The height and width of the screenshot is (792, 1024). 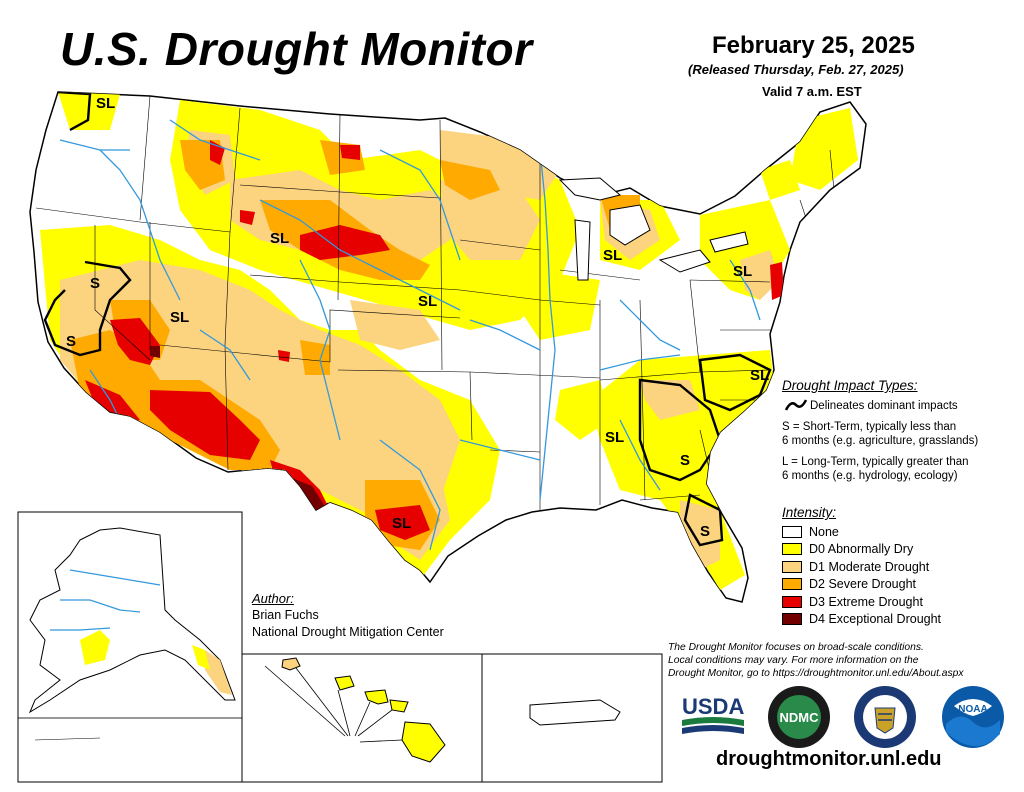 What do you see at coordinates (829, 759) in the screenshot?
I see `website-link: droughtmonitor.unl.edu` at bounding box center [829, 759].